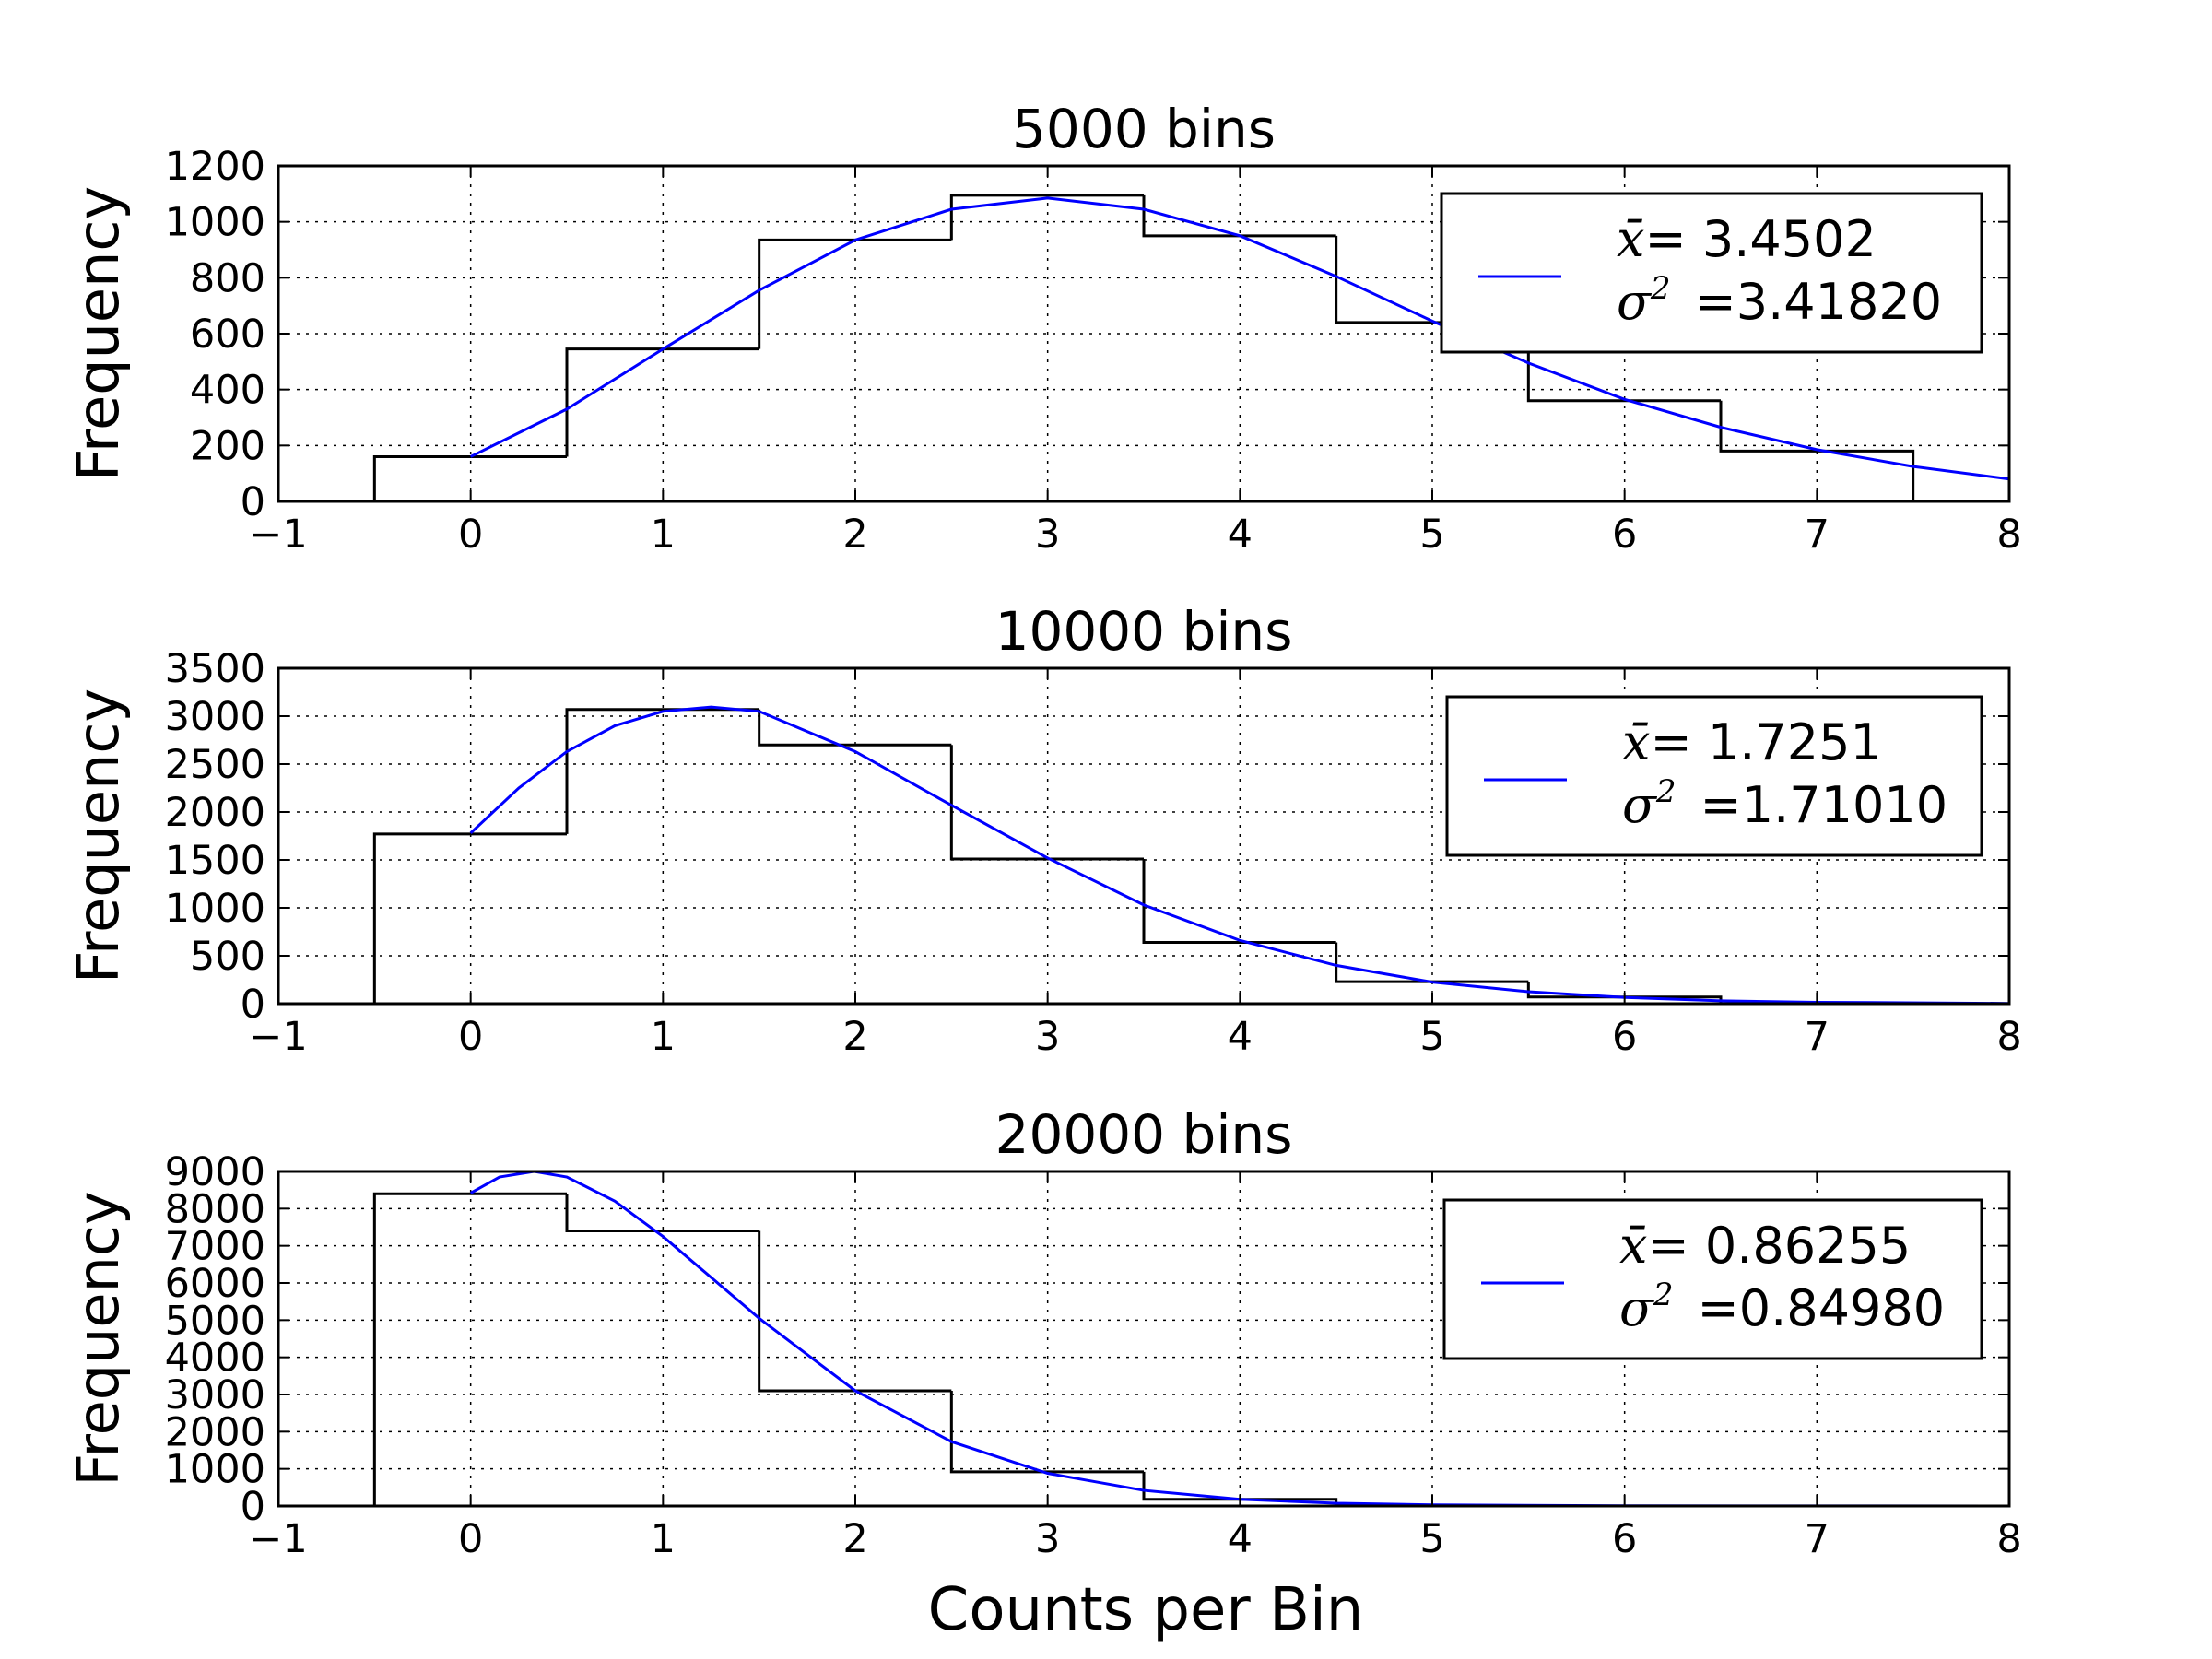 This screenshot has height=1659, width=2212. I want to click on y-tick-label: 500, so click(227, 957).